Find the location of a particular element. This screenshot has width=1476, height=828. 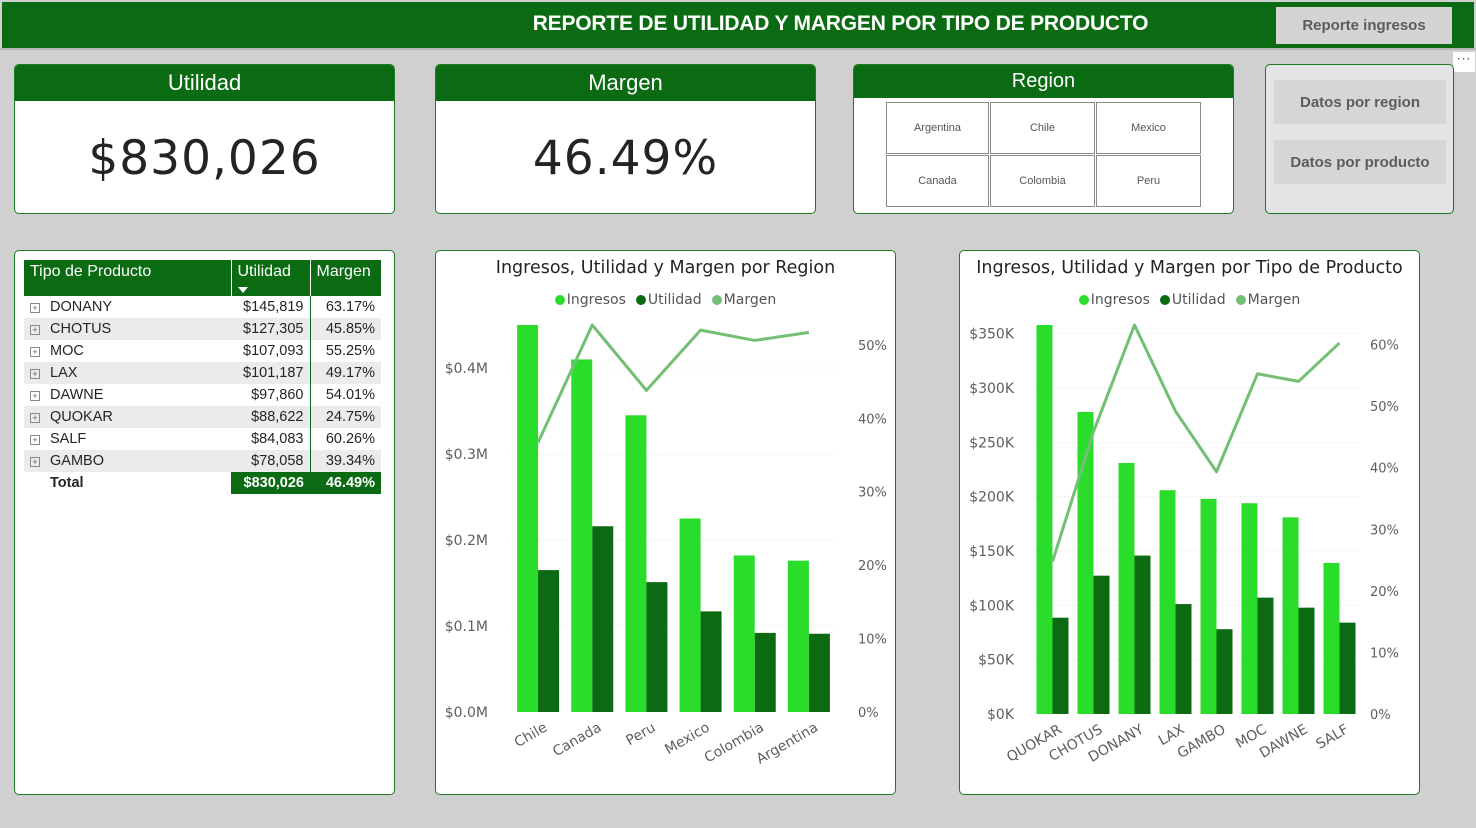

region-option-peru: Peru is located at coordinates (1148, 181).